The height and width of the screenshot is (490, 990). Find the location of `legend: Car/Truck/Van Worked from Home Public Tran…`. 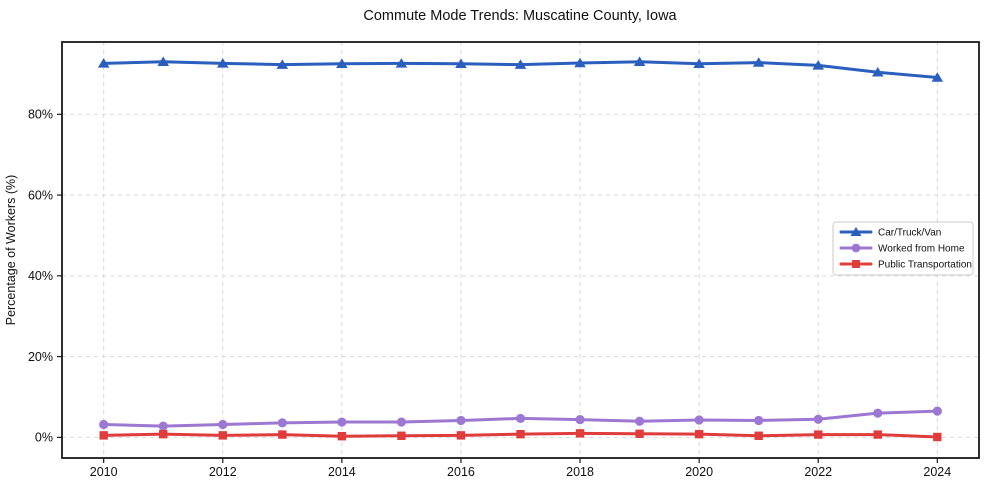

legend: Car/Truck/Van Worked from Home Public Tran… is located at coordinates (903, 248).